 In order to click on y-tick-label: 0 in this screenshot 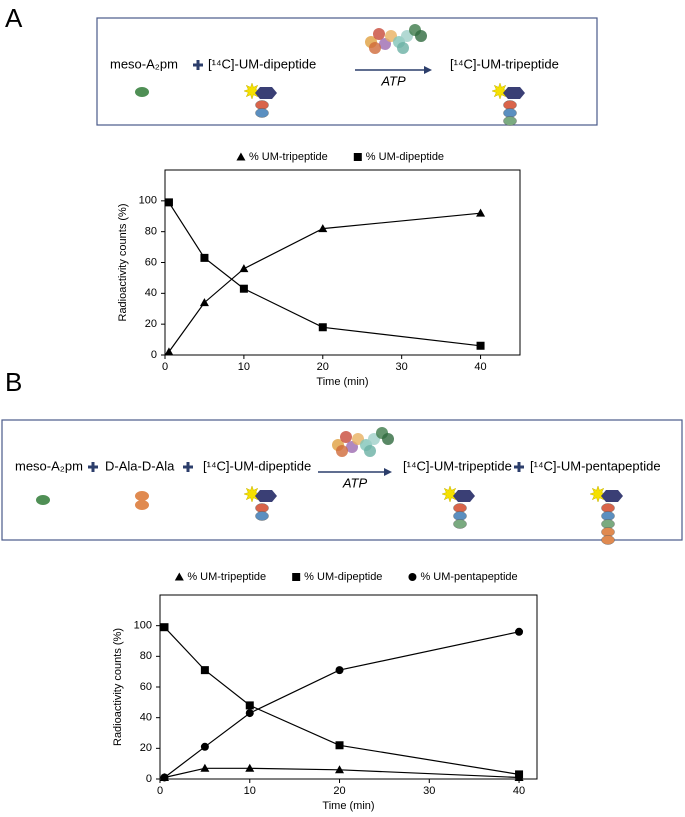, I will do `click(154, 355)`.